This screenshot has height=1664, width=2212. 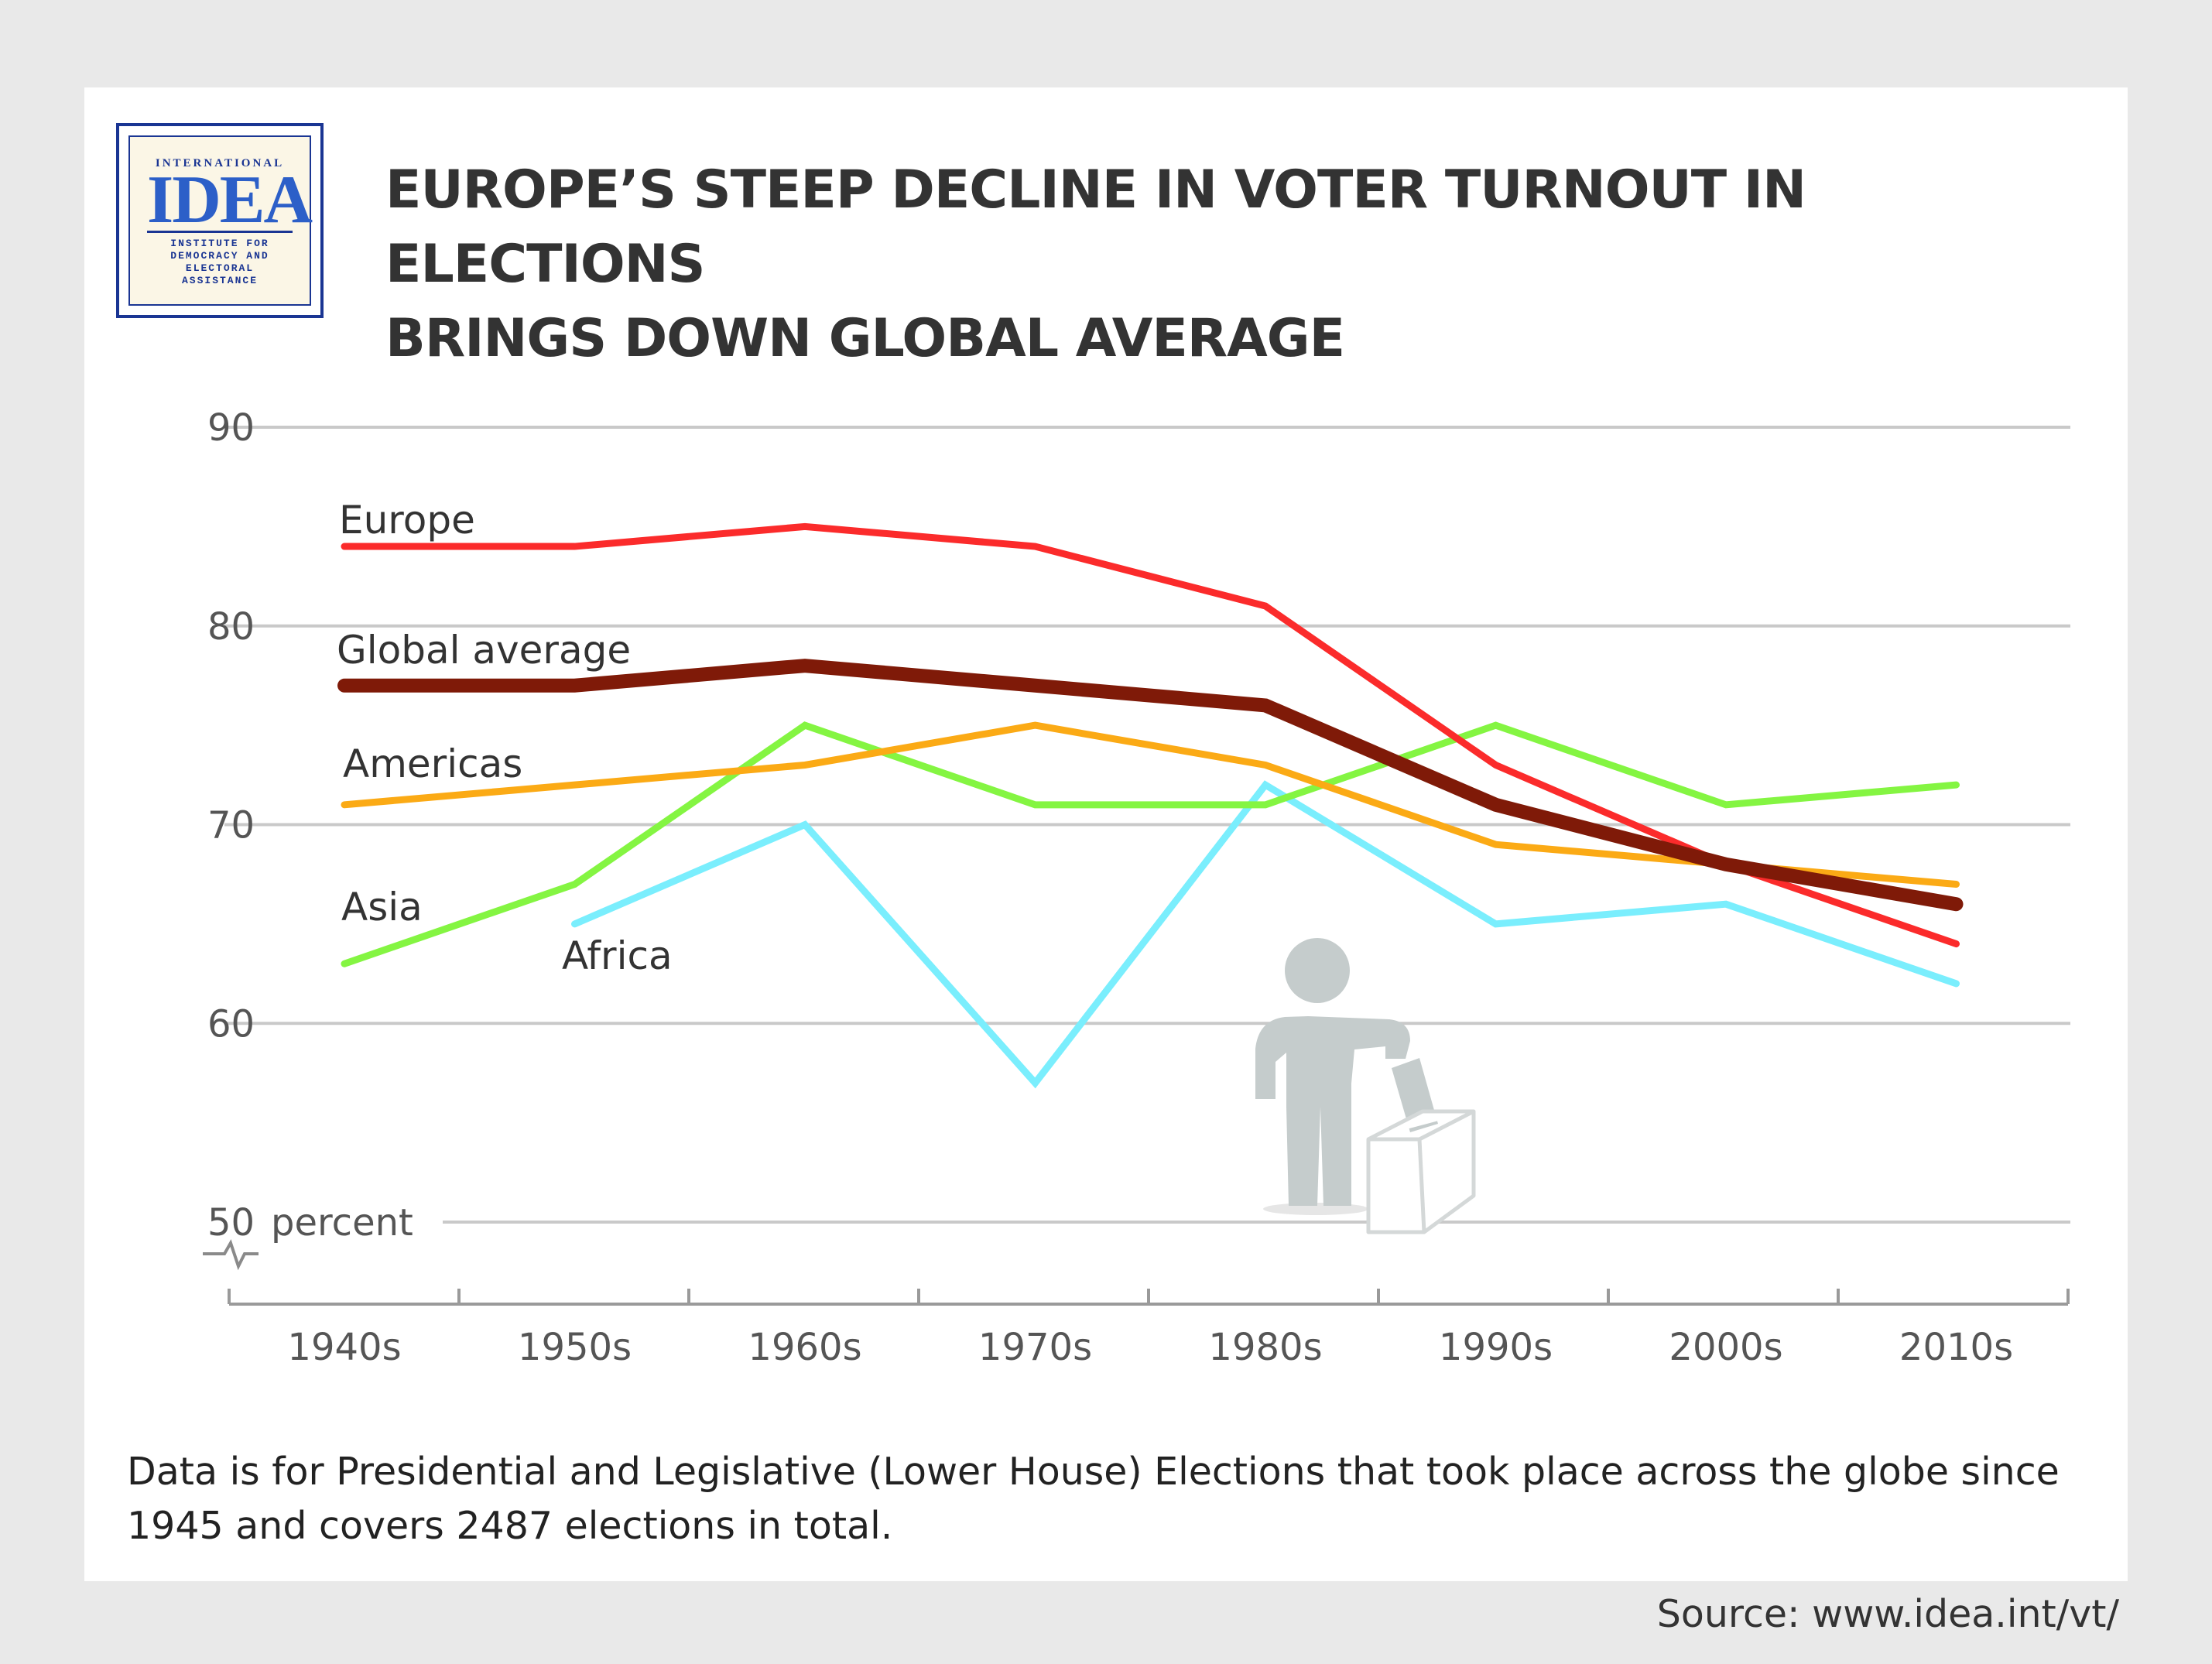 I want to click on title-line-2: BRINGS DOWN GLOBAL AVERAGE, so click(x=865, y=338).